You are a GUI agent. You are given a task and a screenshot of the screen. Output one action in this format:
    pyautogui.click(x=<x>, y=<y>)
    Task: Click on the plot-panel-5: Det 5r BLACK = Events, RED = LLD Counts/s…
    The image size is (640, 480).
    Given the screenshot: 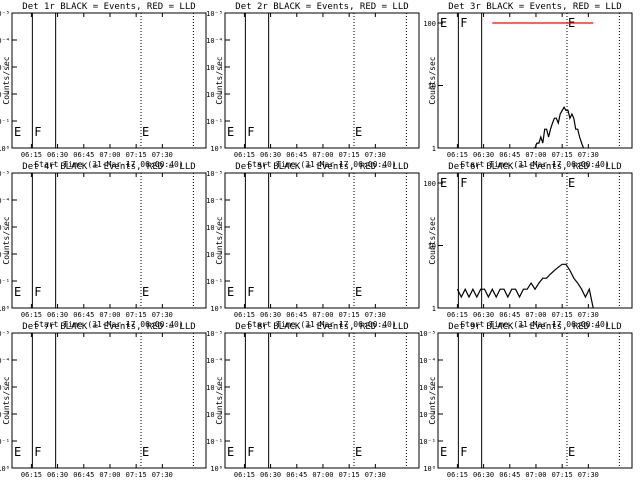 What is the action you would take?
    pyautogui.click(x=313, y=245)
    